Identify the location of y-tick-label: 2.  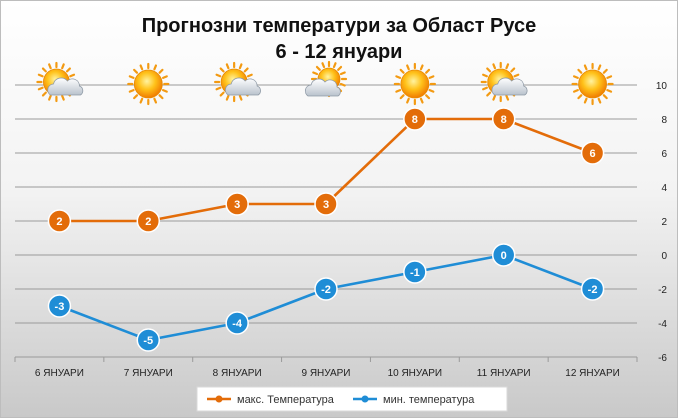
(664, 222).